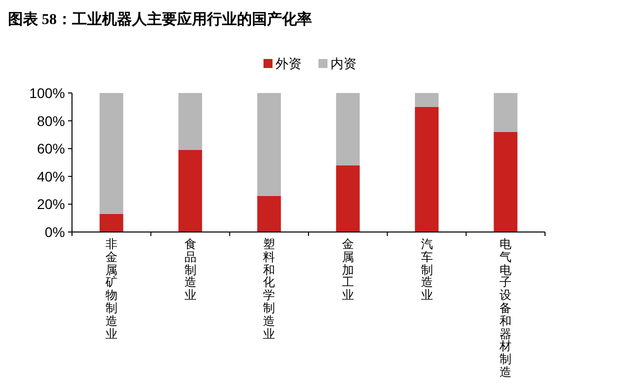 The width and height of the screenshot is (640, 384). I want to click on y-tick-label: 80%, so click(50, 120).